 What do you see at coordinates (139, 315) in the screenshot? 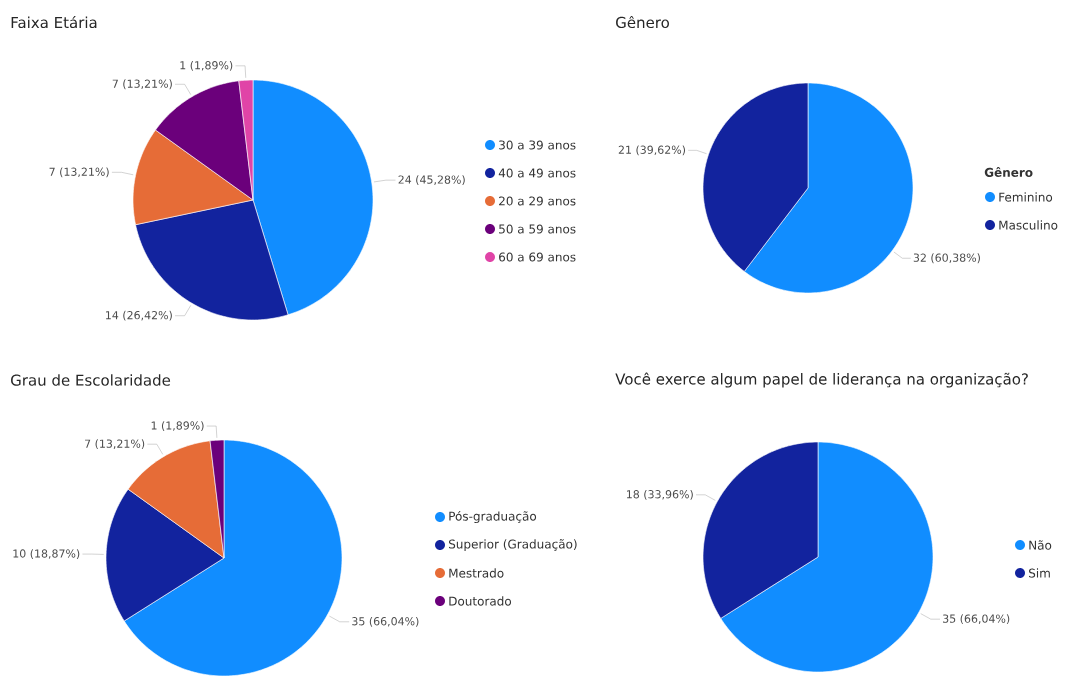
I see `data-label: 14 (26,42%)` at bounding box center [139, 315].